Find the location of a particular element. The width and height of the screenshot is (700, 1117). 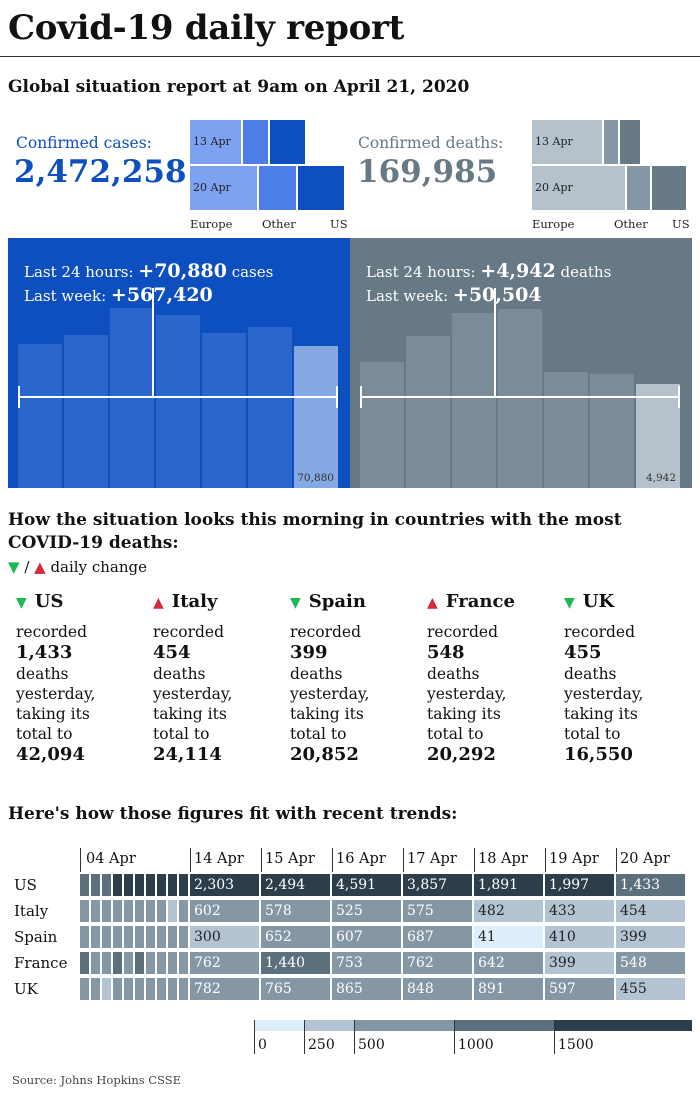

heatmap-cell-value: 1,440 is located at coordinates (285, 963).